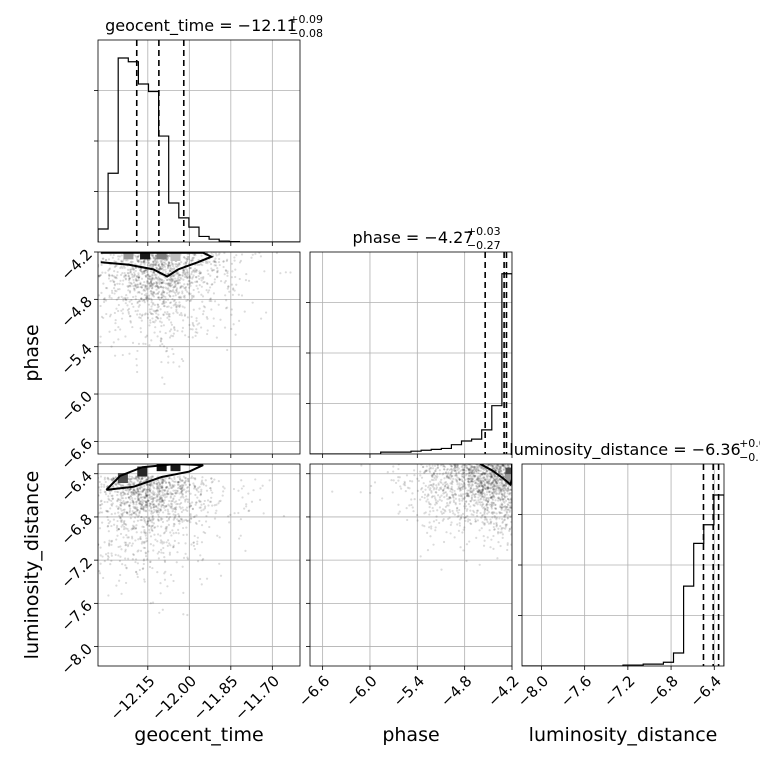  What do you see at coordinates (623, 565) in the screenshot?
I see `panel-frame` at bounding box center [623, 565].